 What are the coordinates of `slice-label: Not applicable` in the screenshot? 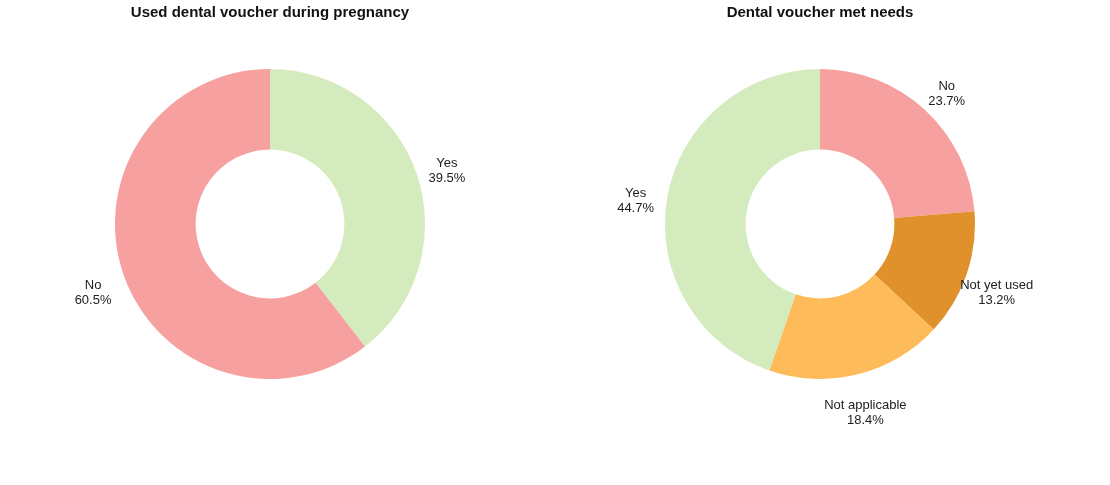 It's located at (865, 405).